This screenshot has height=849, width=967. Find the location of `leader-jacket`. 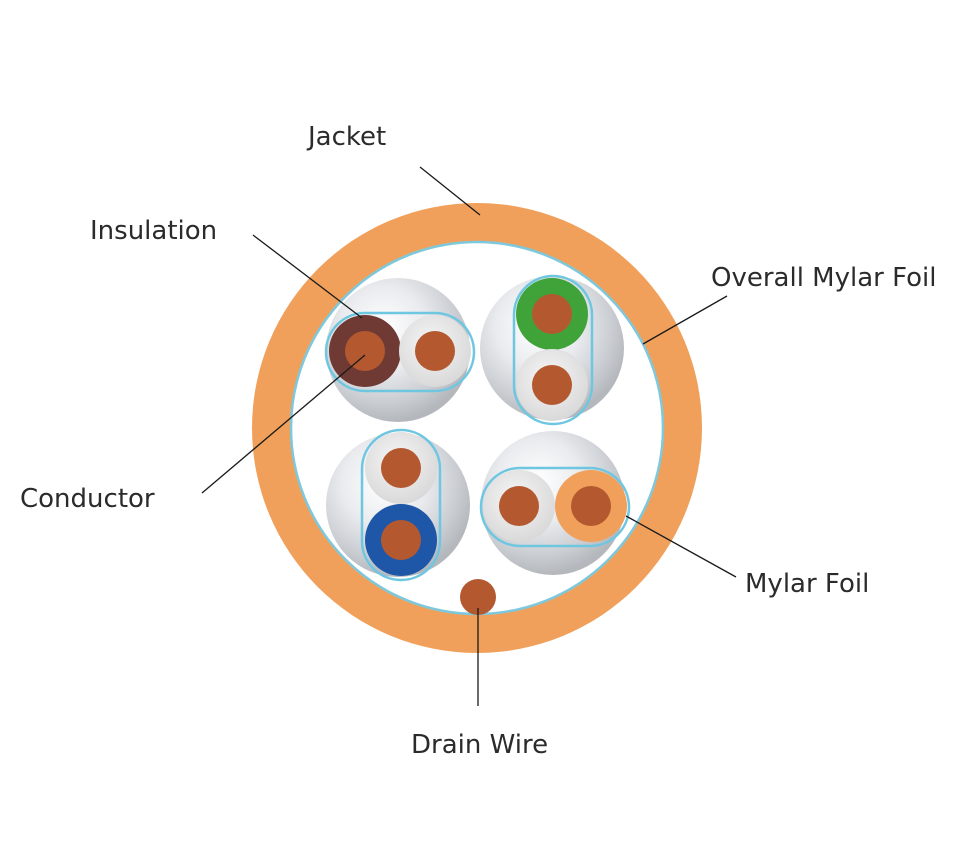

leader-jacket is located at coordinates (450, 191).